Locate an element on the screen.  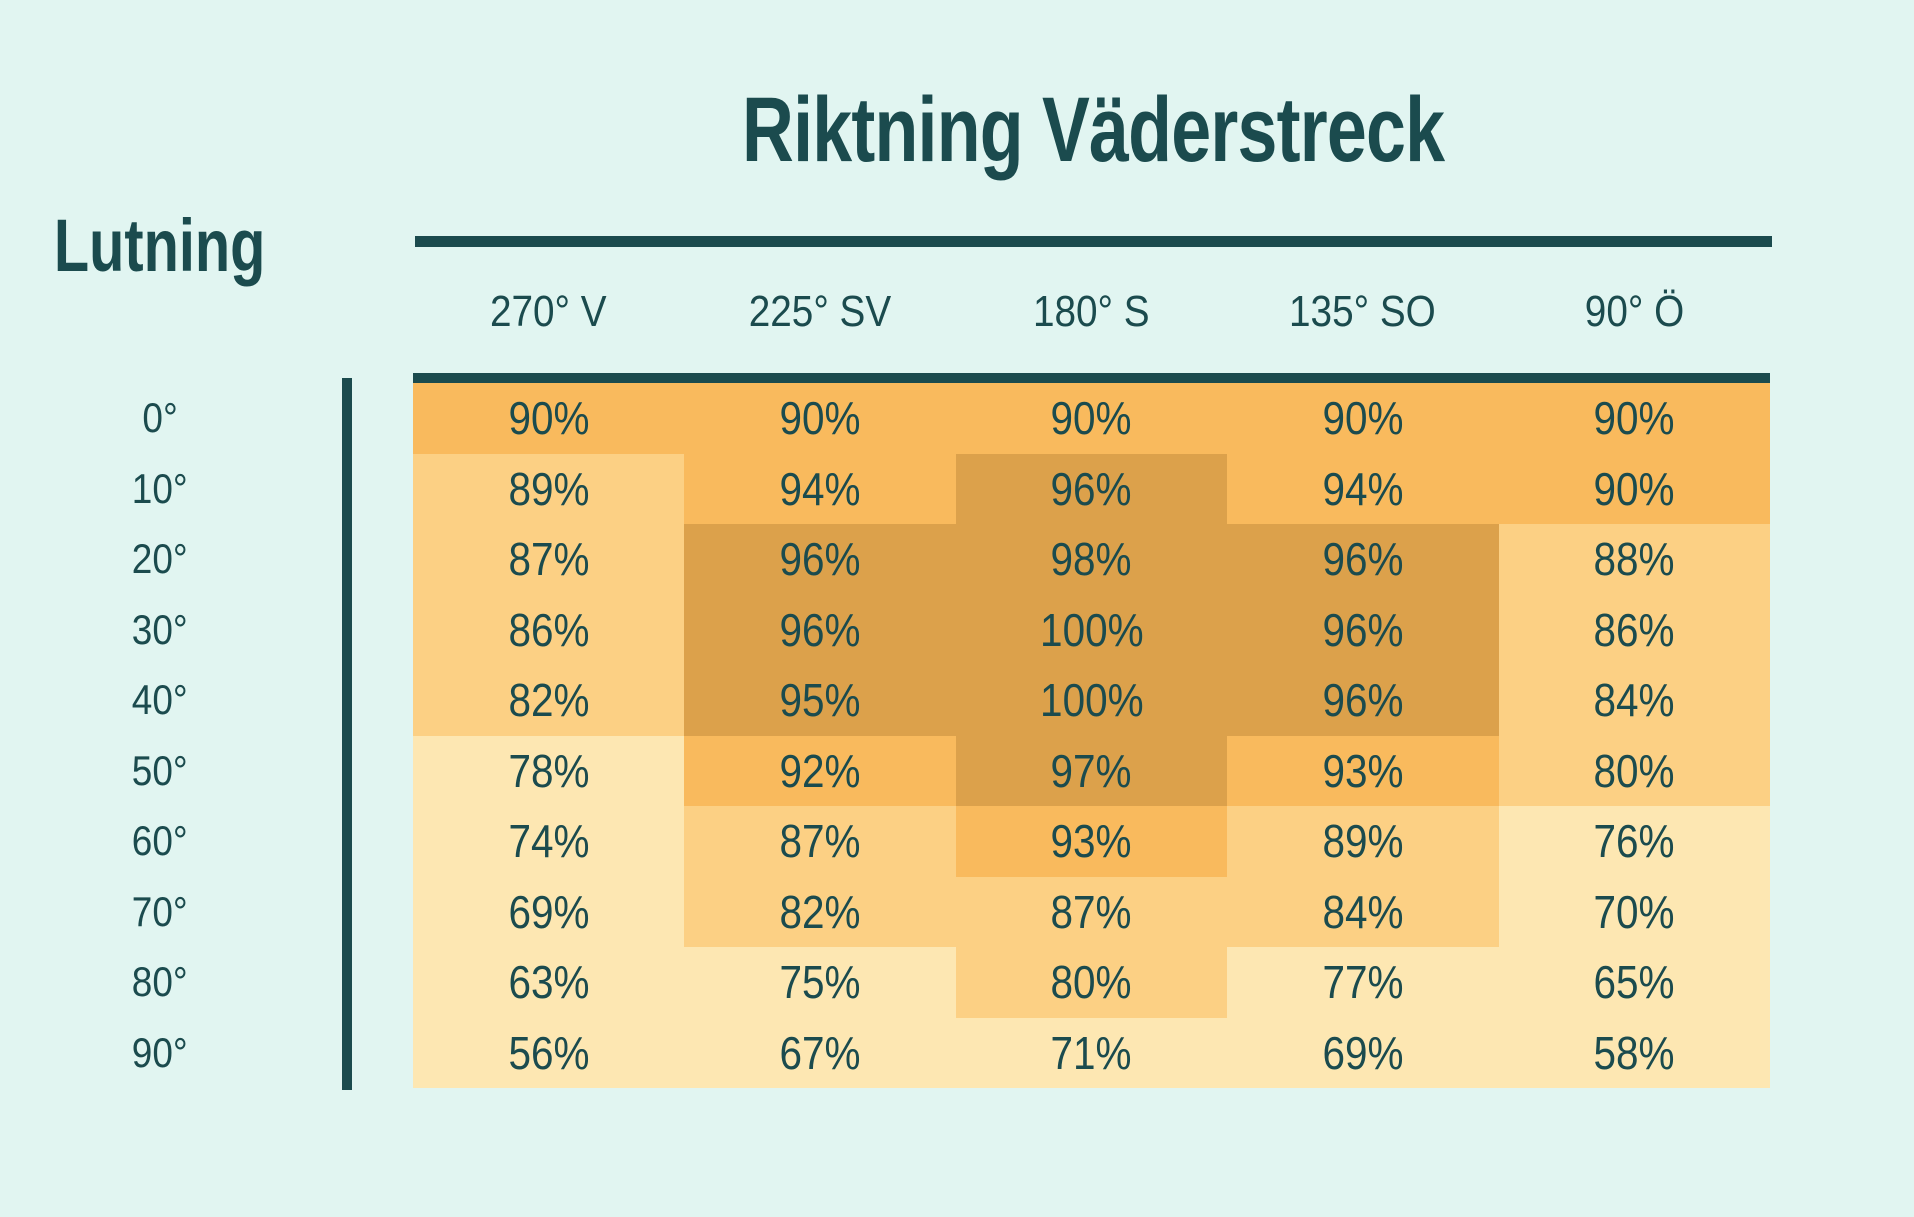
heatmap-cell-r5-c1: 92% is located at coordinates (820, 770).